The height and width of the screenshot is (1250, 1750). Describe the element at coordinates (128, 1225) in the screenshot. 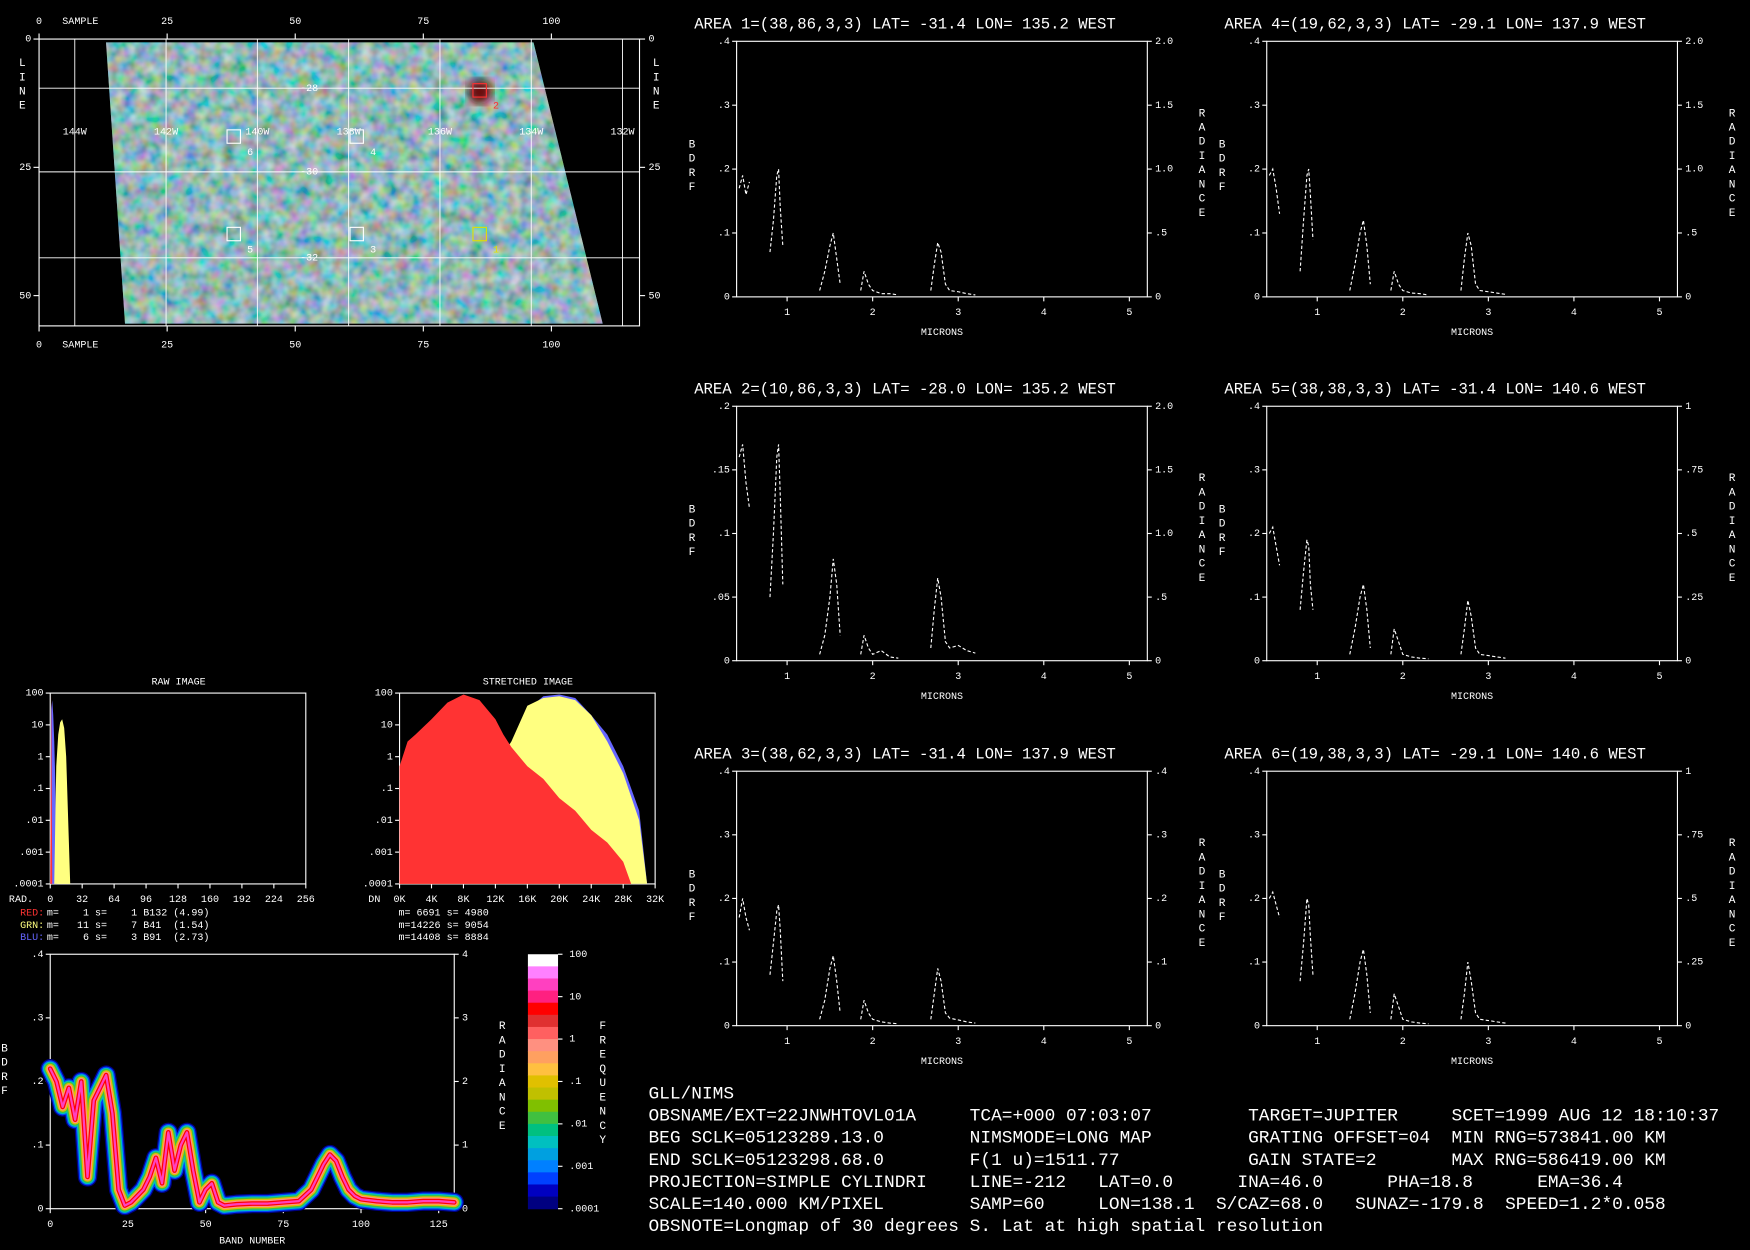

I see `x-tick-label: 25` at that location.